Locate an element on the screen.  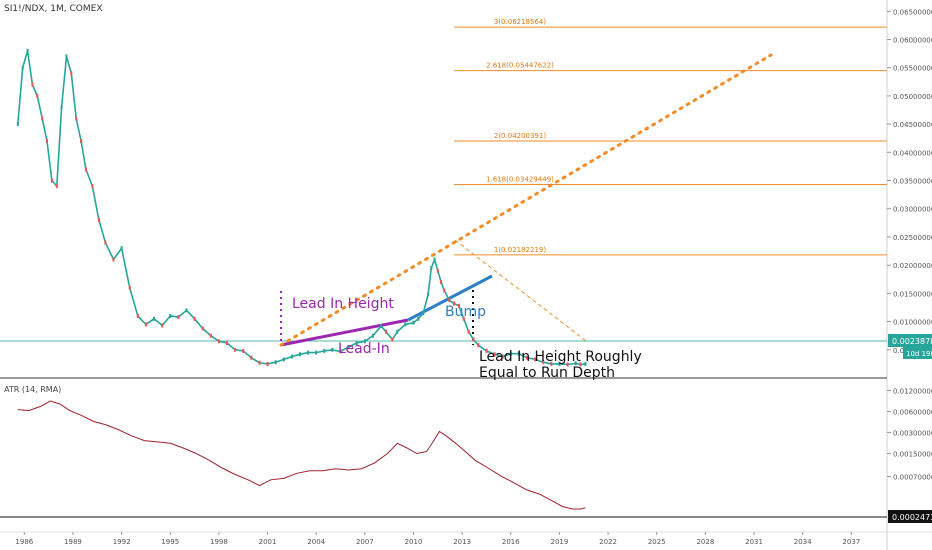
countdown-badge is located at coordinates (917, 353).